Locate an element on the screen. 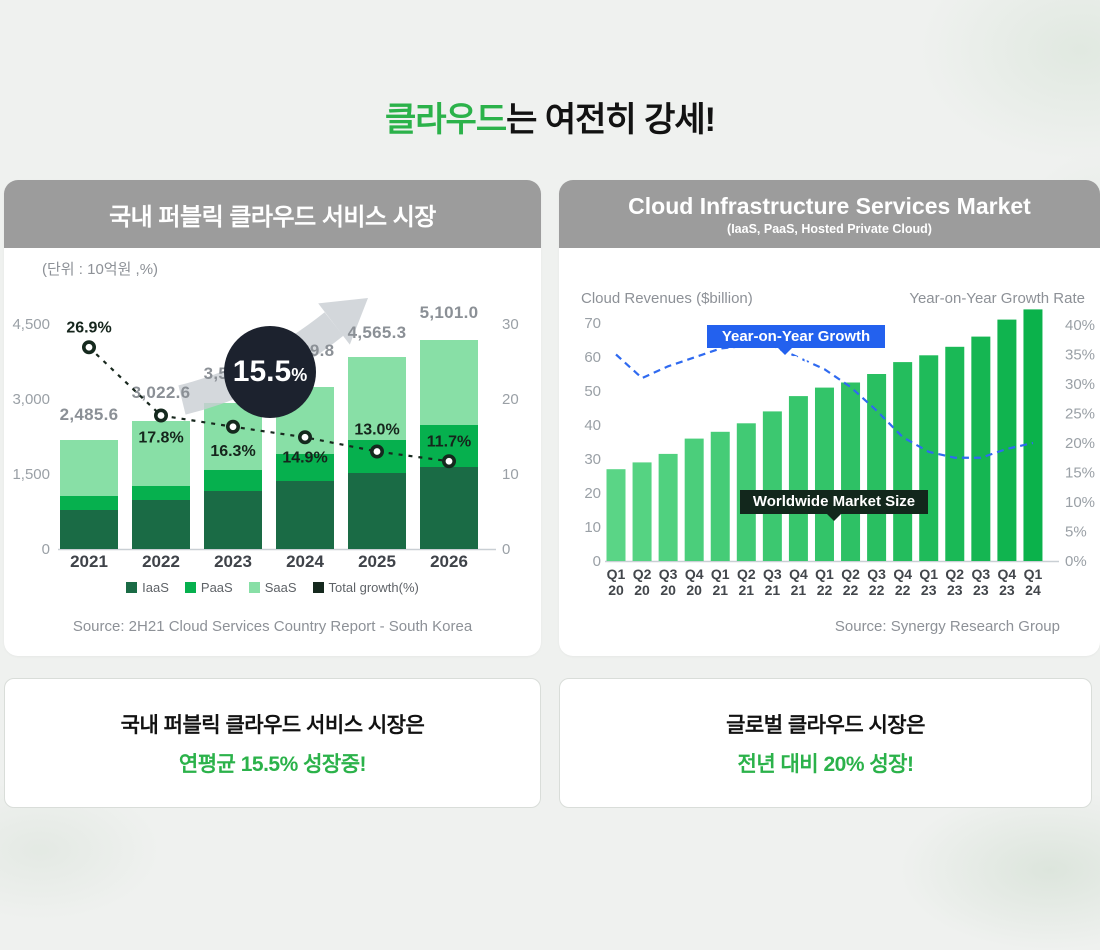 The image size is (1100, 950). x-axis-label: 2026 is located at coordinates (449, 561).